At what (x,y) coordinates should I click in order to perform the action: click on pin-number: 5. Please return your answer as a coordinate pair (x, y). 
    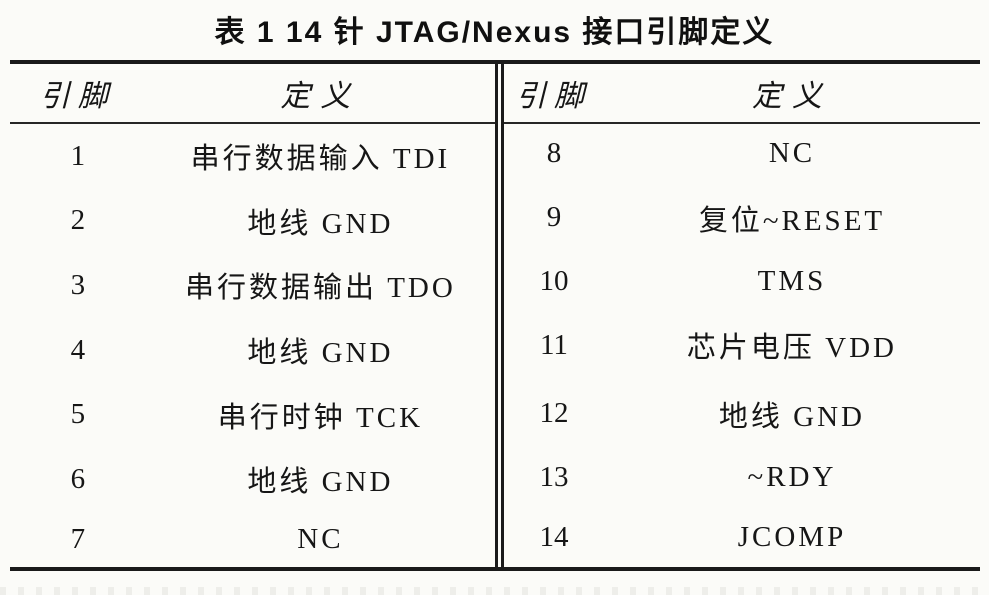
    Looking at the image, I should click on (78, 414).